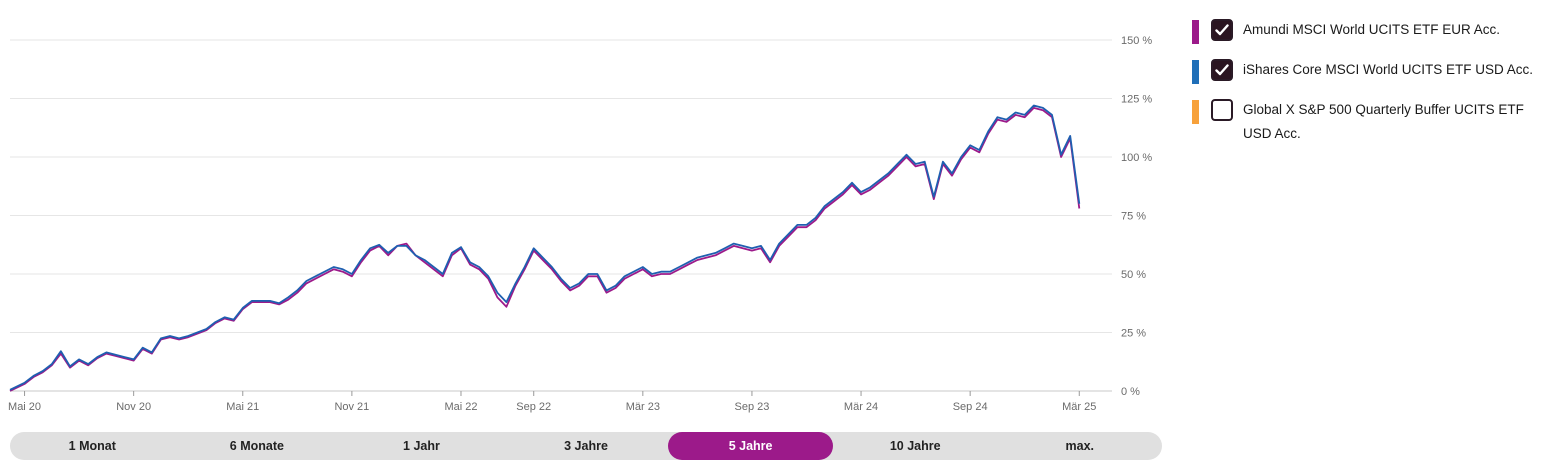 The image size is (1560, 465). I want to click on x-tick-label: Mär 24, so click(861, 407).